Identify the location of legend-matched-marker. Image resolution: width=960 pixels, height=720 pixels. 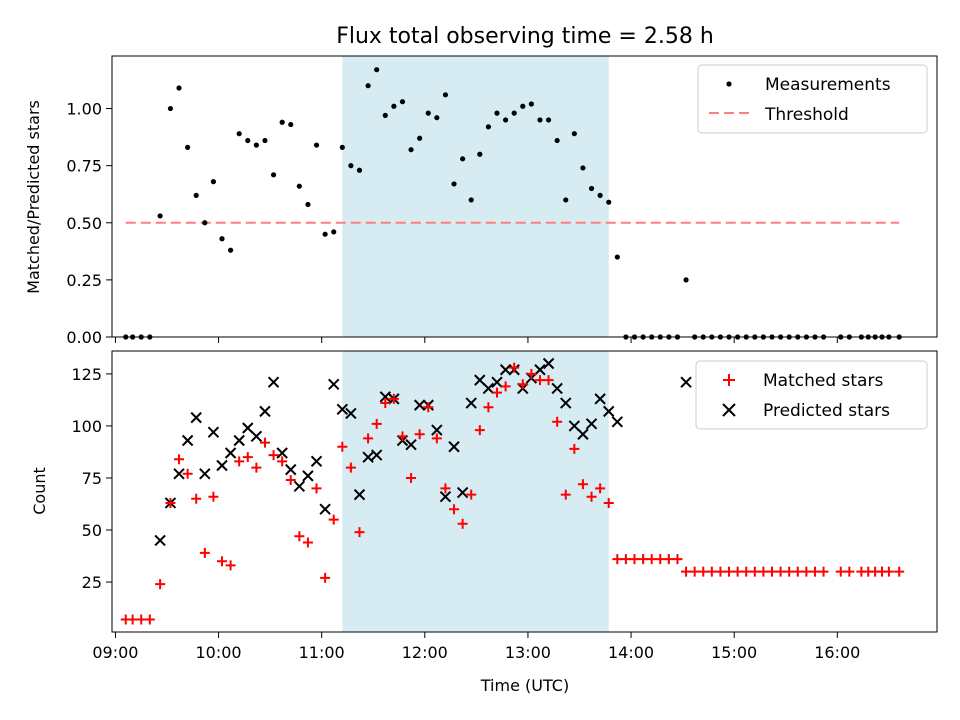
(729, 380).